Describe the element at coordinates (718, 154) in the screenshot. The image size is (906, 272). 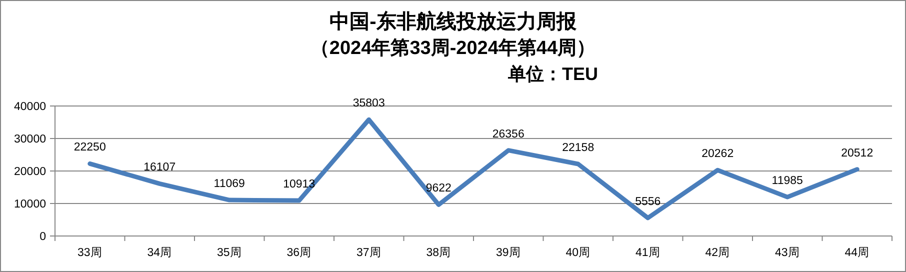
I see `data-label: 20262` at that location.